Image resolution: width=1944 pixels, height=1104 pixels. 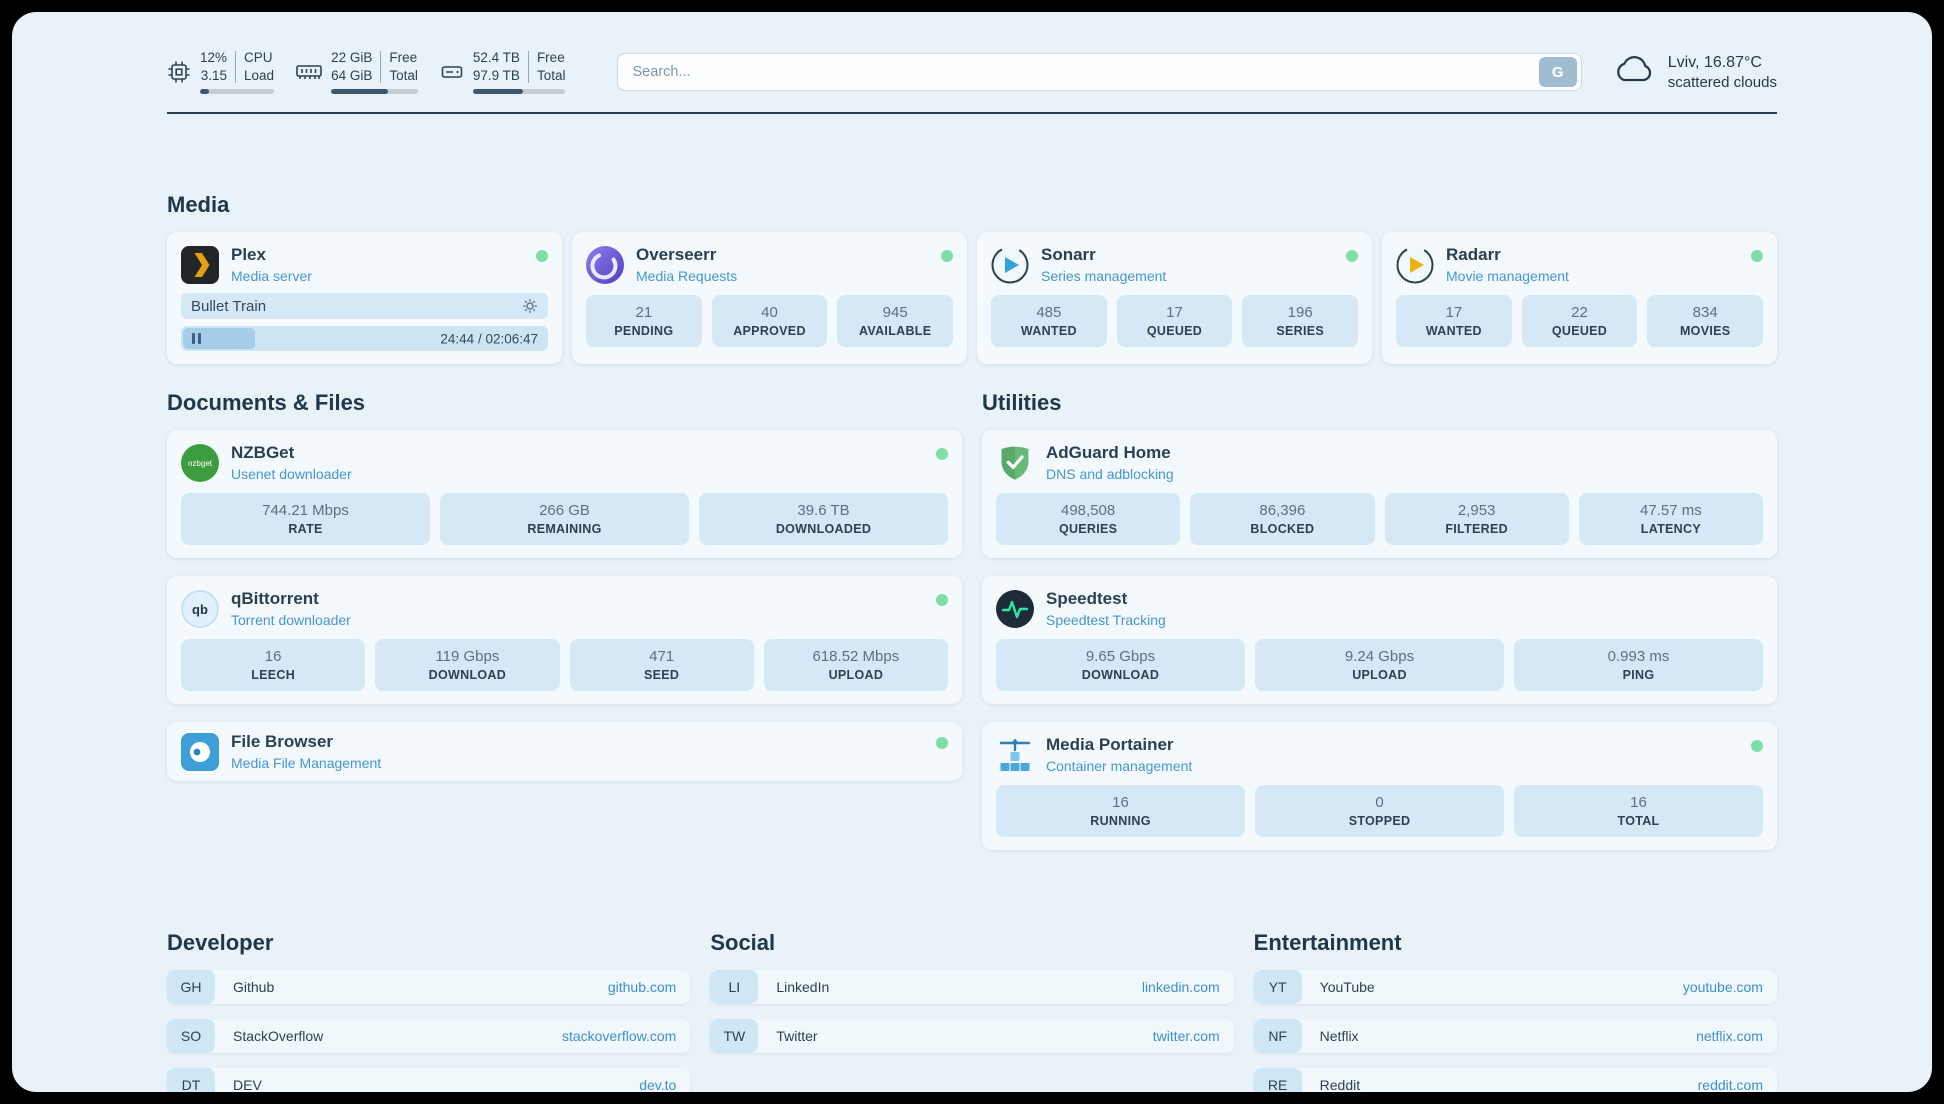 What do you see at coordinates (1015, 608) in the screenshot?
I see `speedtest-pulse-icon` at bounding box center [1015, 608].